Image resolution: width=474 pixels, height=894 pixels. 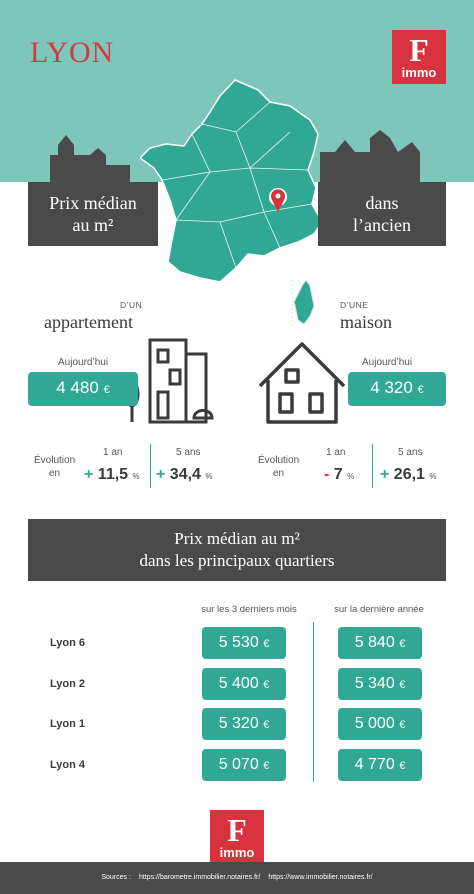 What do you see at coordinates (68, 724) in the screenshot?
I see `district-name: Lyon 1` at bounding box center [68, 724].